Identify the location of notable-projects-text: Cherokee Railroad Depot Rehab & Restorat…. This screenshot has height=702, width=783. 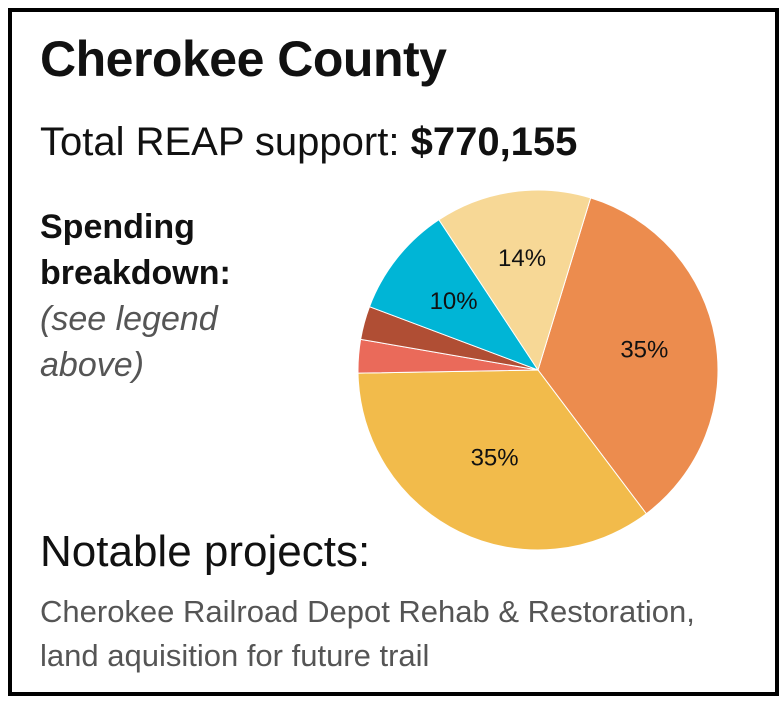
(367, 633).